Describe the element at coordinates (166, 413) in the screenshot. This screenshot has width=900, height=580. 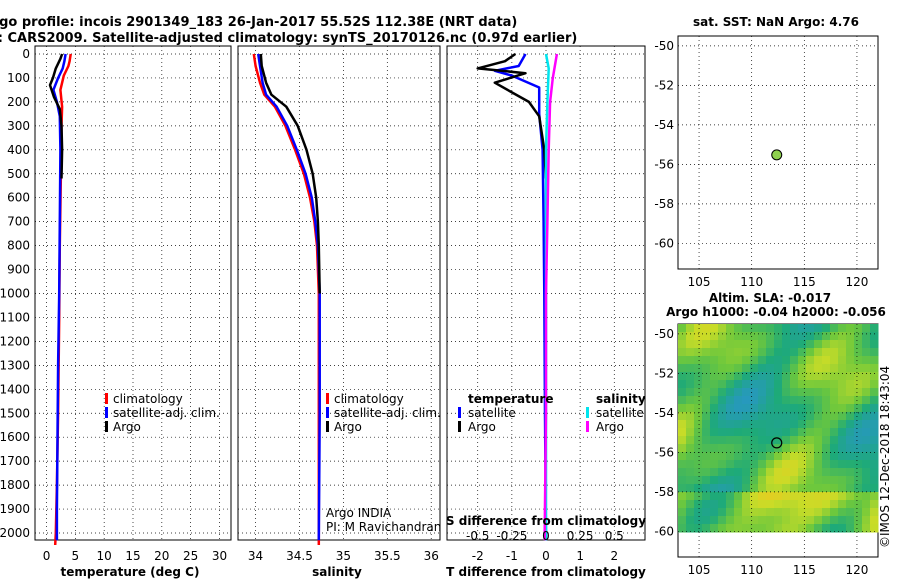
I see `legend-satellite-adj: satellite-adj. clim.` at that location.